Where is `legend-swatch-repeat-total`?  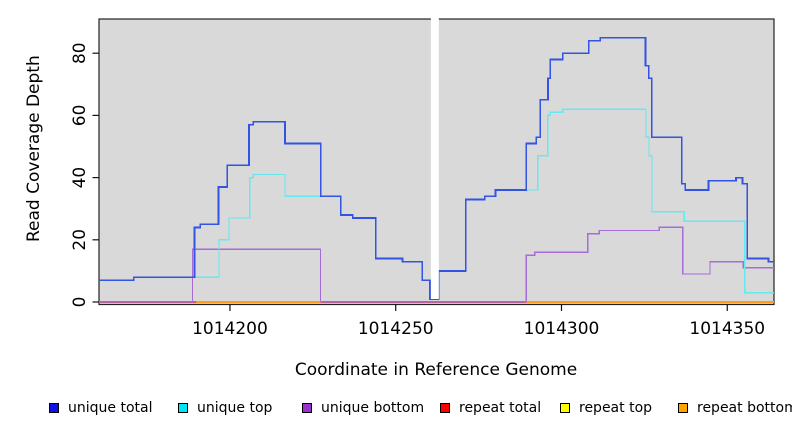
legend-swatch-repeat-total is located at coordinates (445, 408).